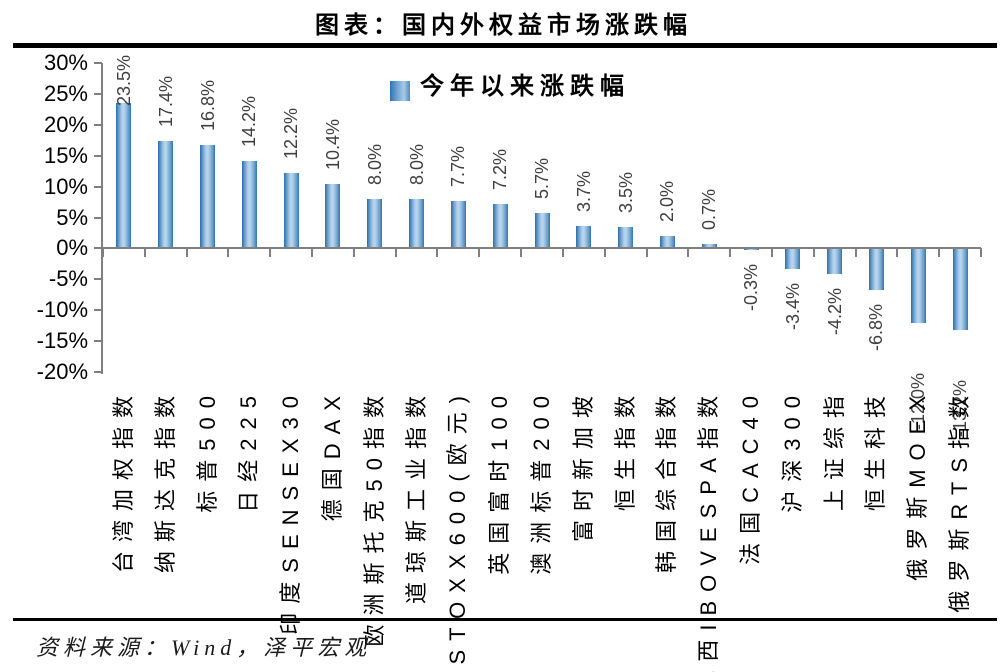 The height and width of the screenshot is (672, 1007). I want to click on category-label: 恒生科技, so click(876, 449).